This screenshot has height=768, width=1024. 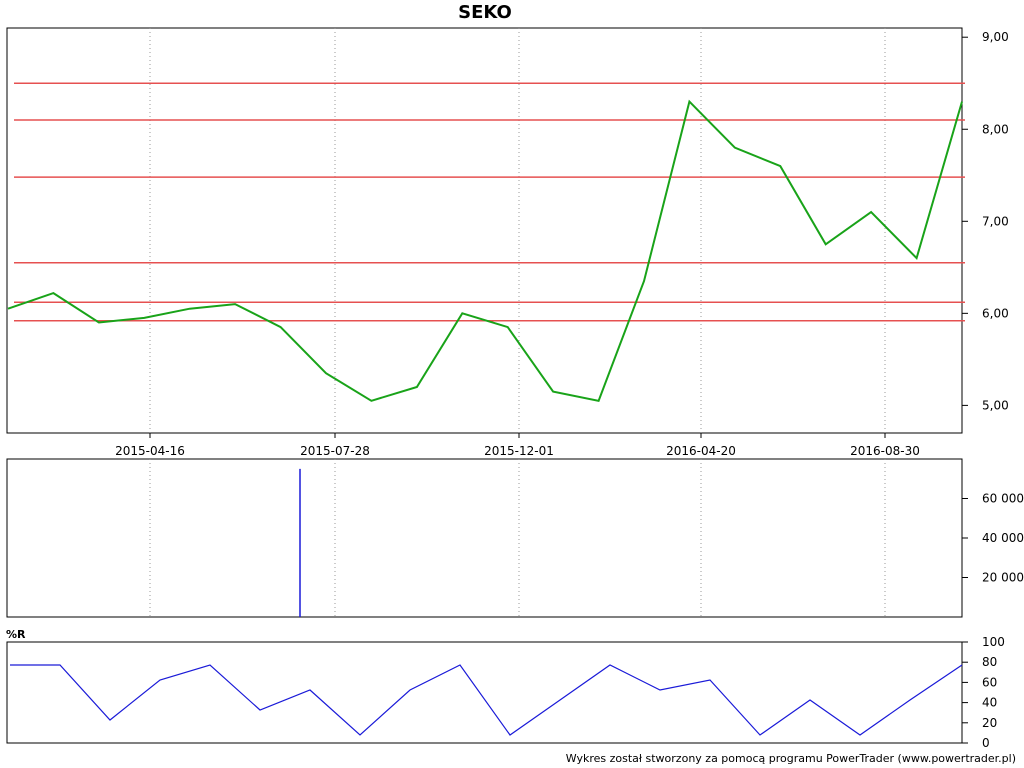 I want to click on volume-grid, so click(x=517, y=538).